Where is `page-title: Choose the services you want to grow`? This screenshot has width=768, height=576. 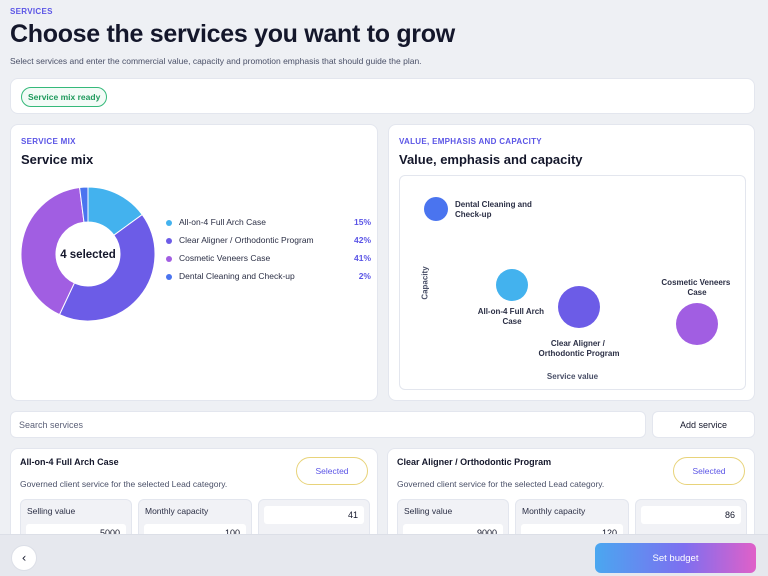
page-title: Choose the services you want to grow is located at coordinates (232, 34).